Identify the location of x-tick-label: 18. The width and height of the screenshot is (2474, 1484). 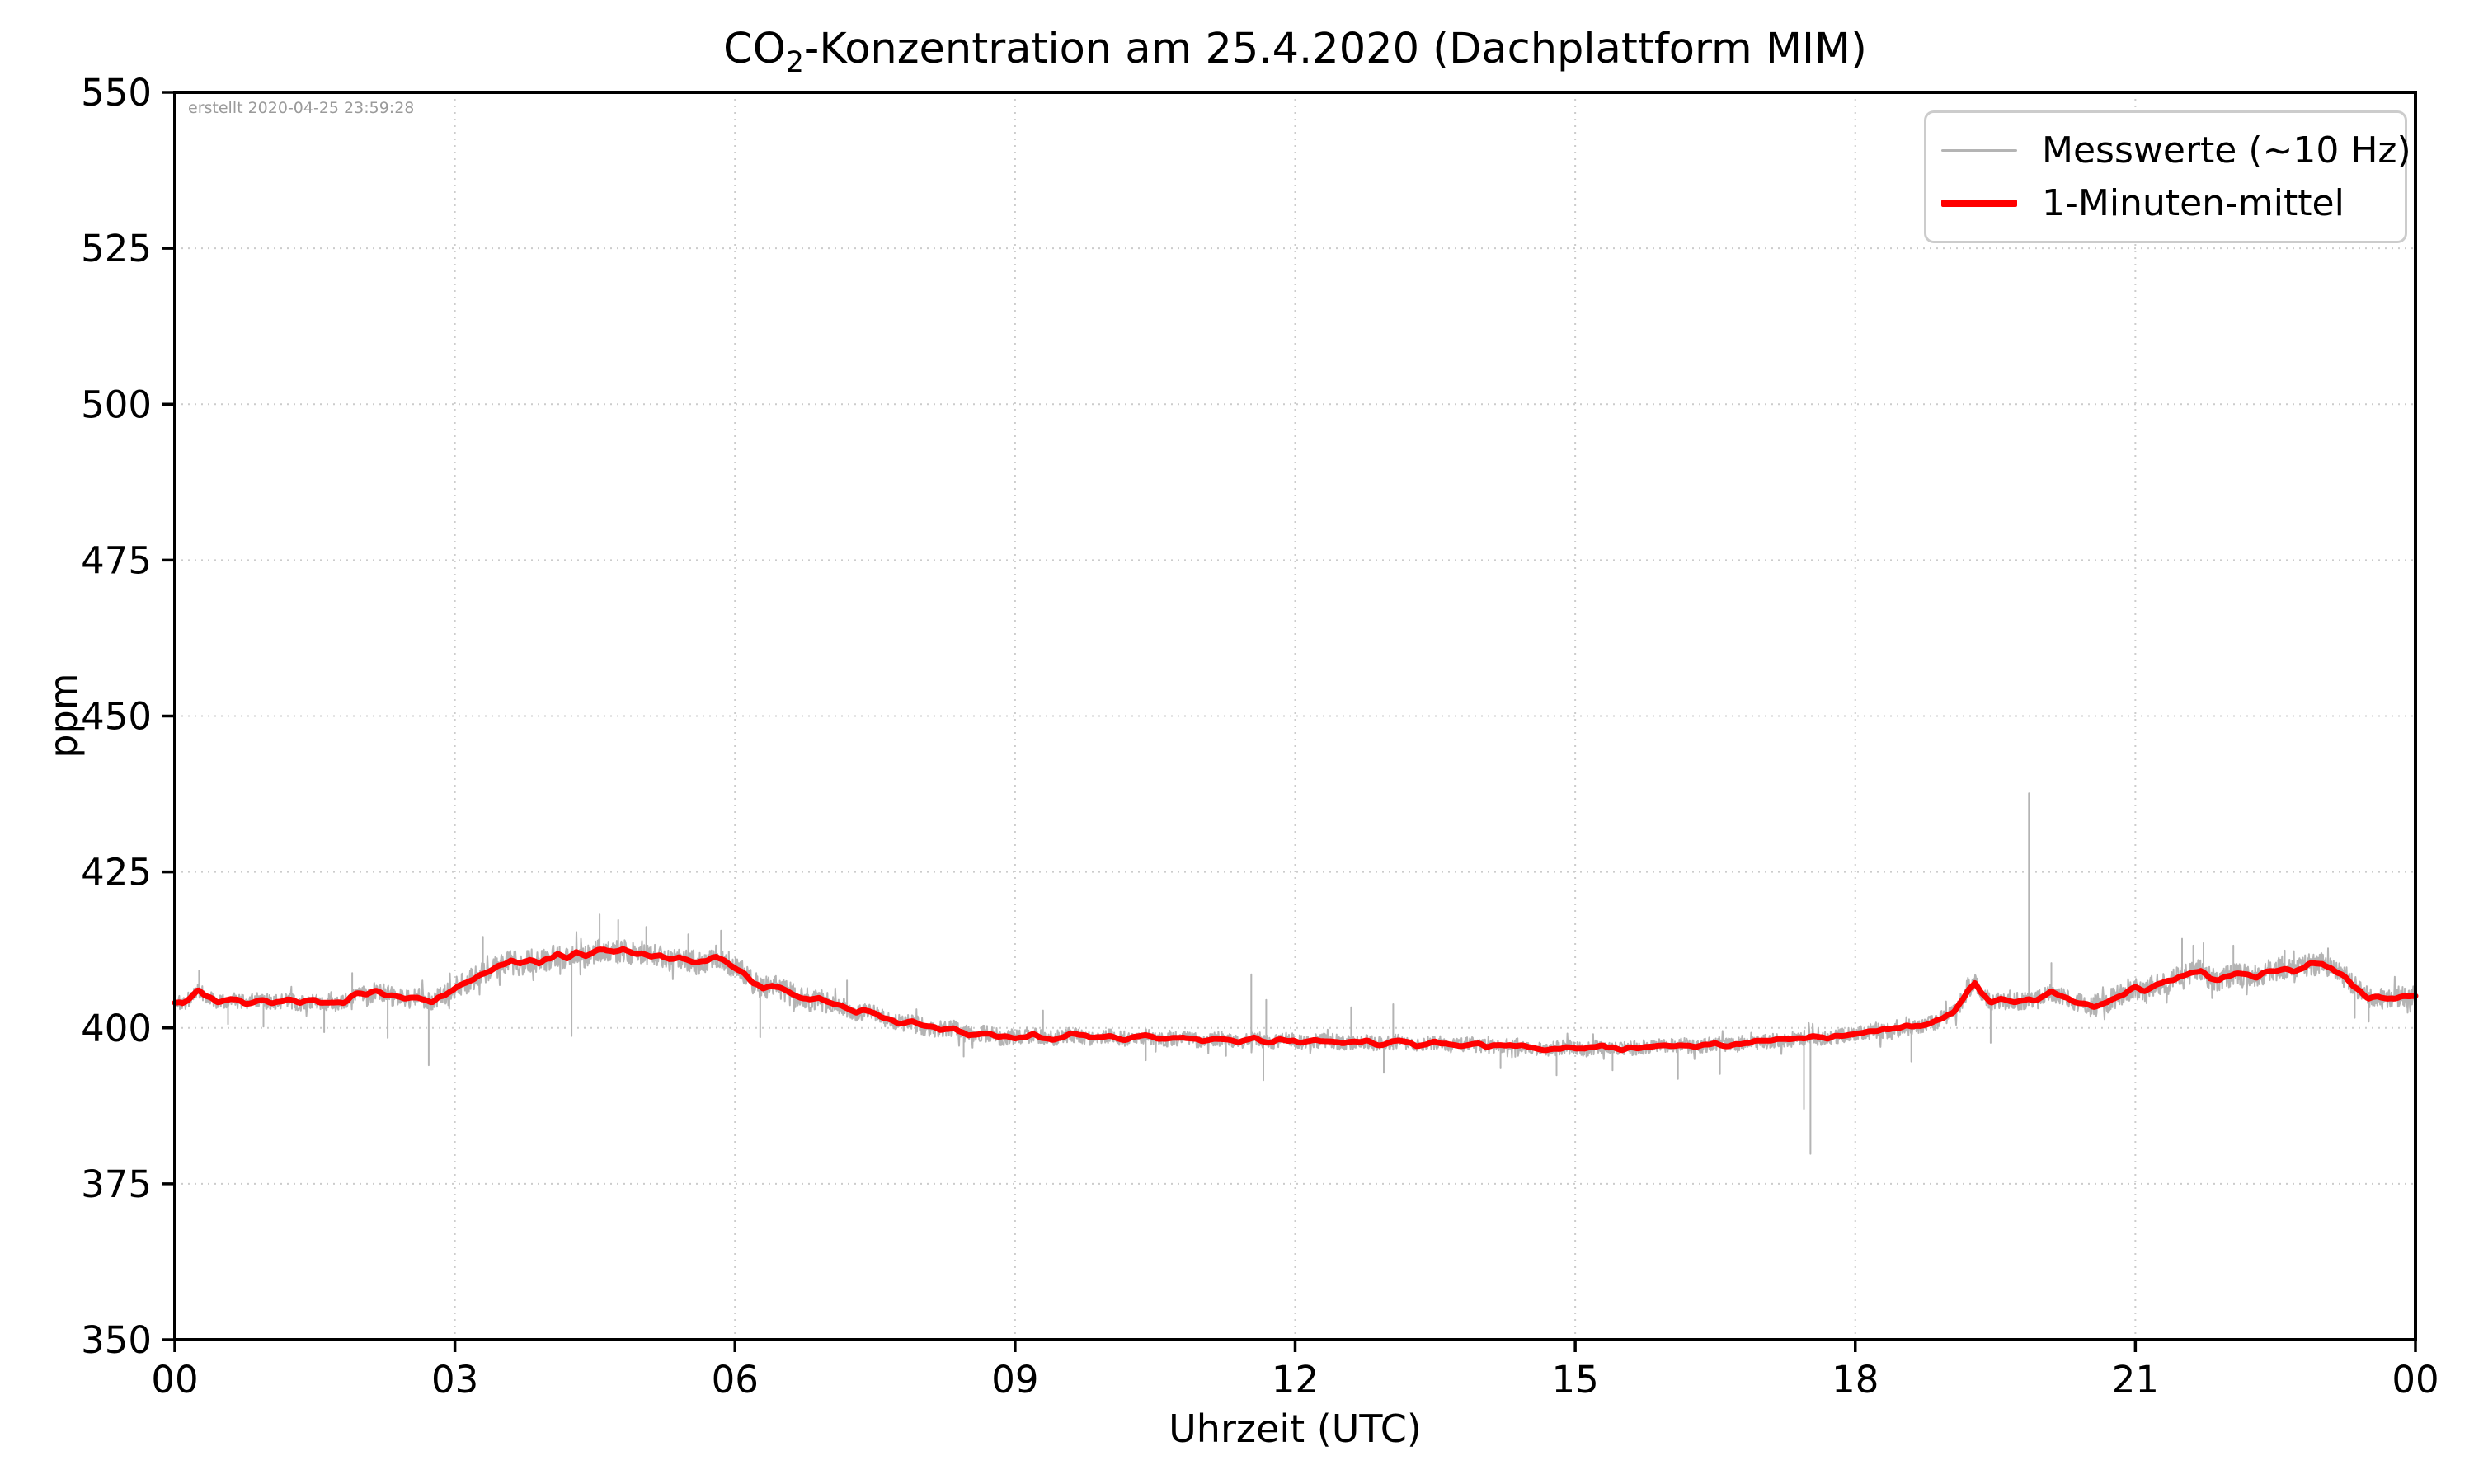
(1855, 1380).